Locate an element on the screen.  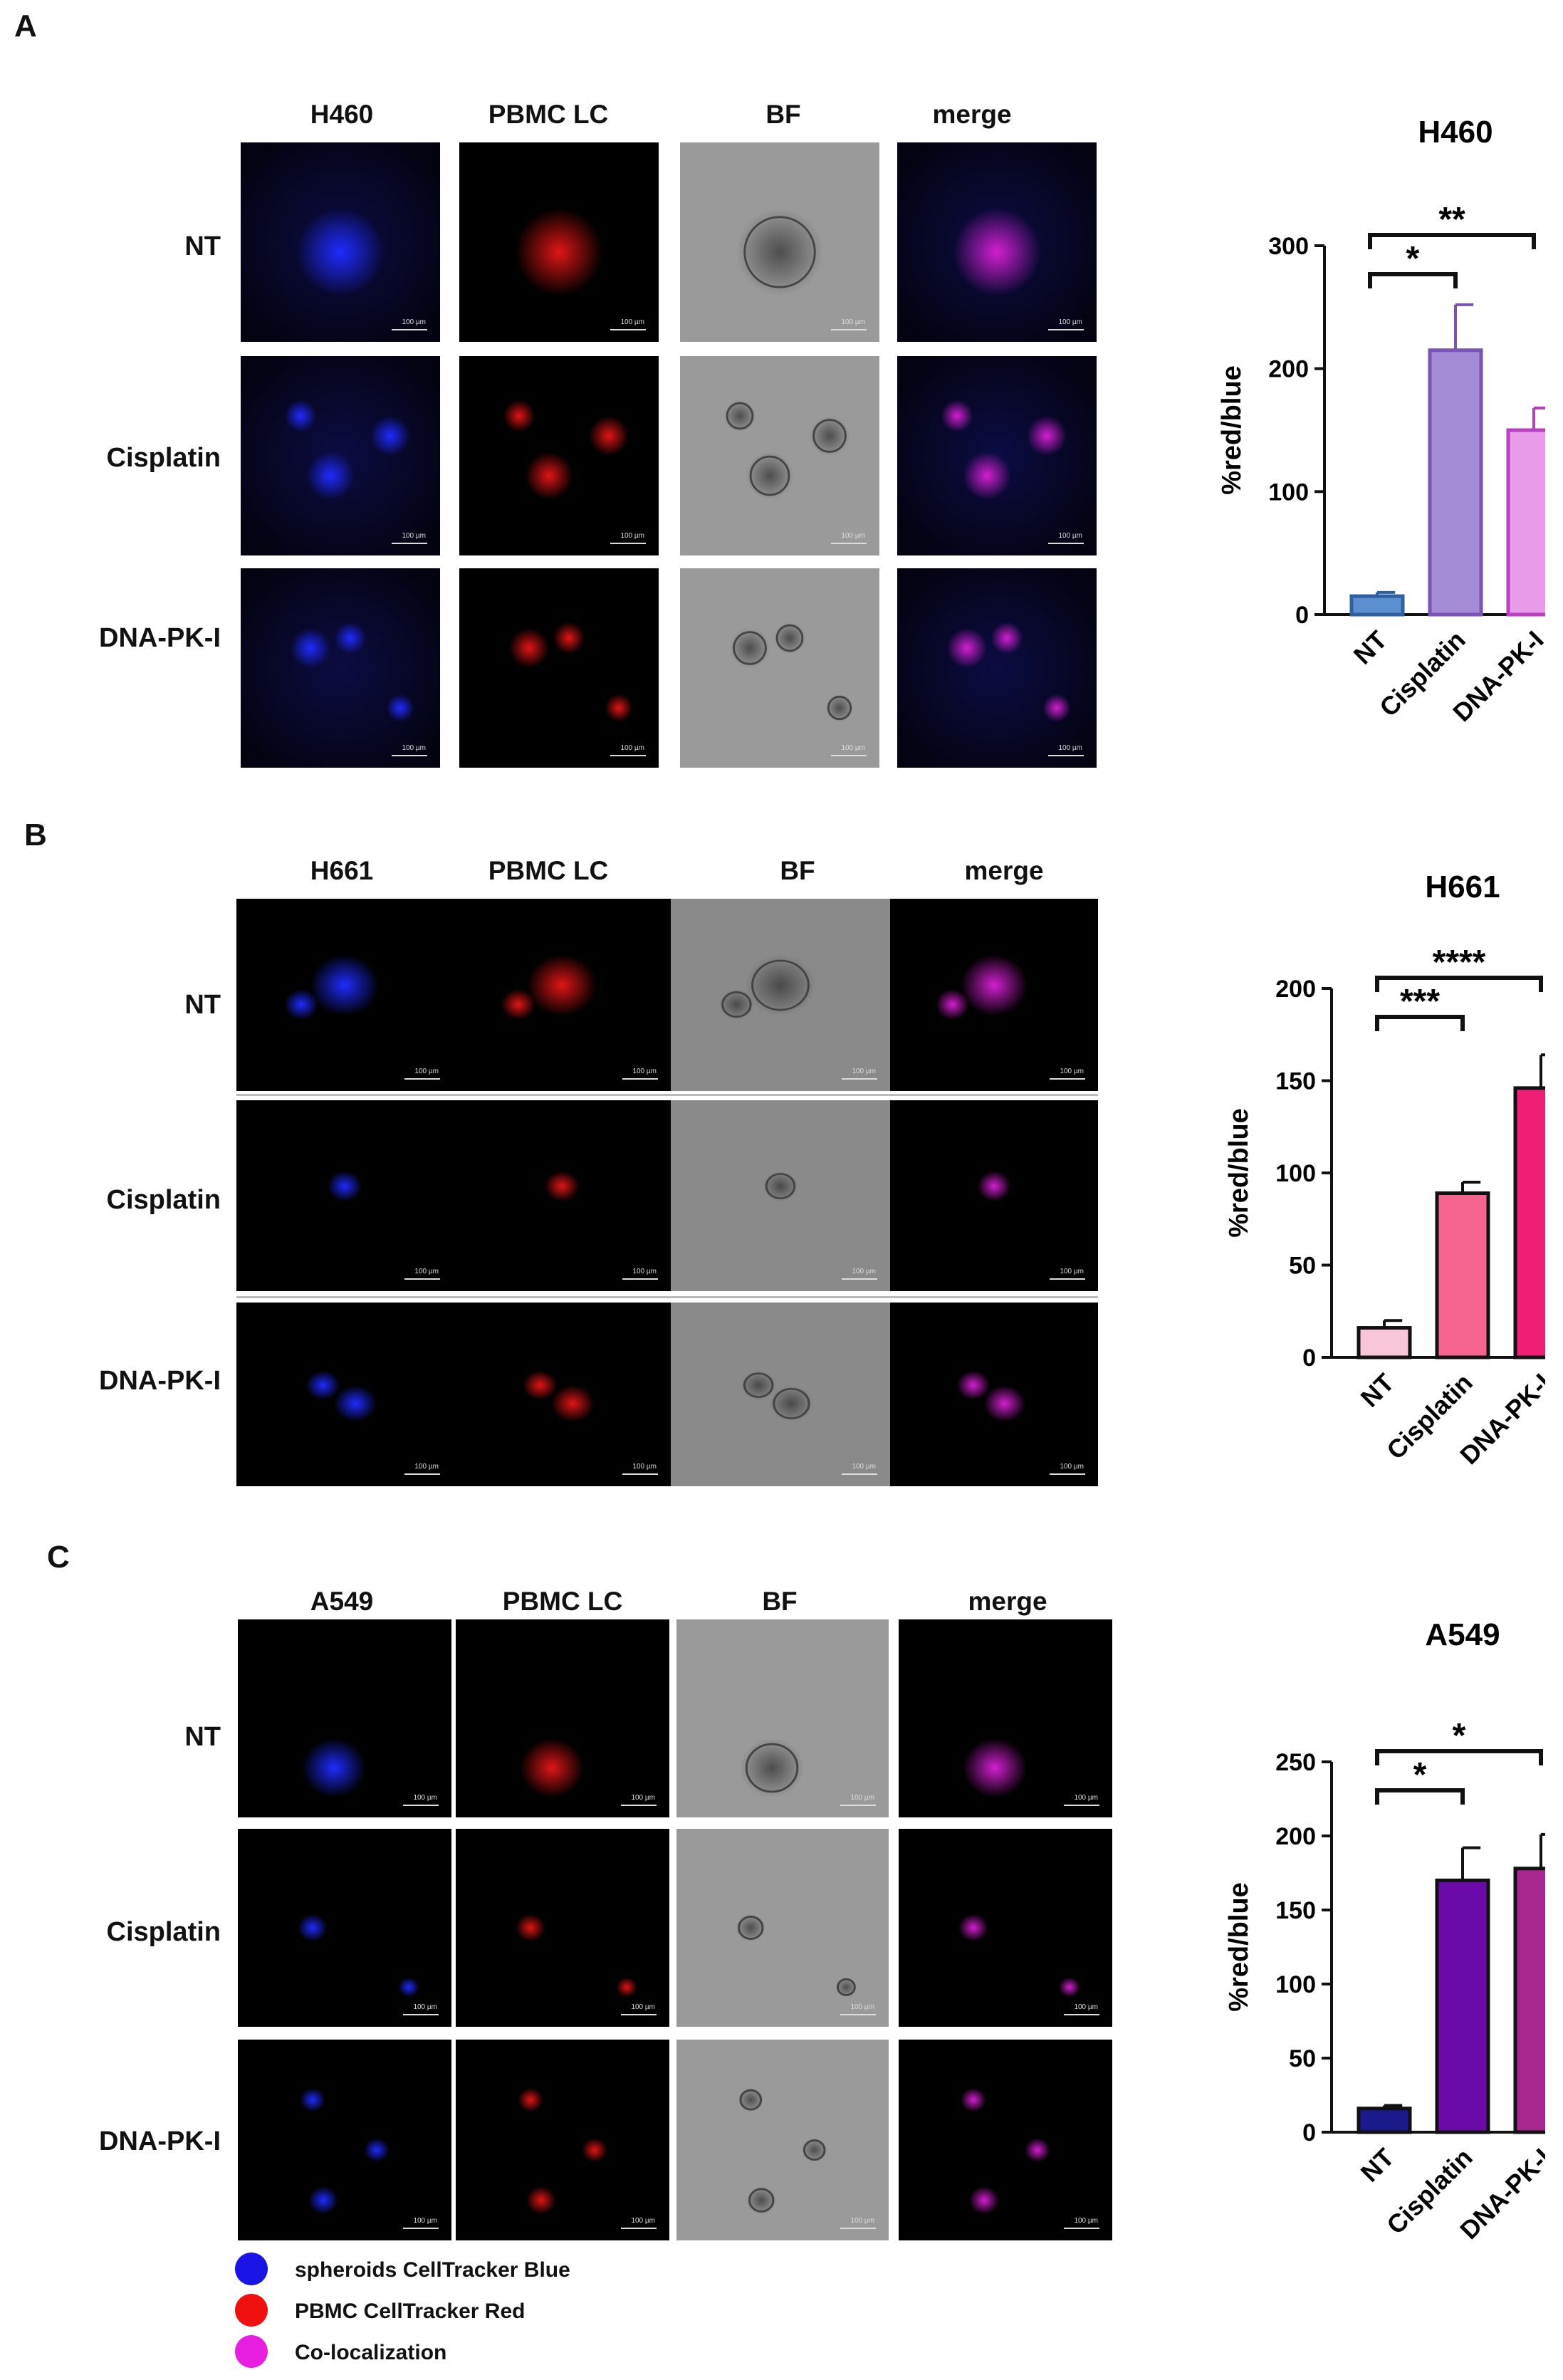
col-label-b-1: PBMC LC is located at coordinates (548, 870).